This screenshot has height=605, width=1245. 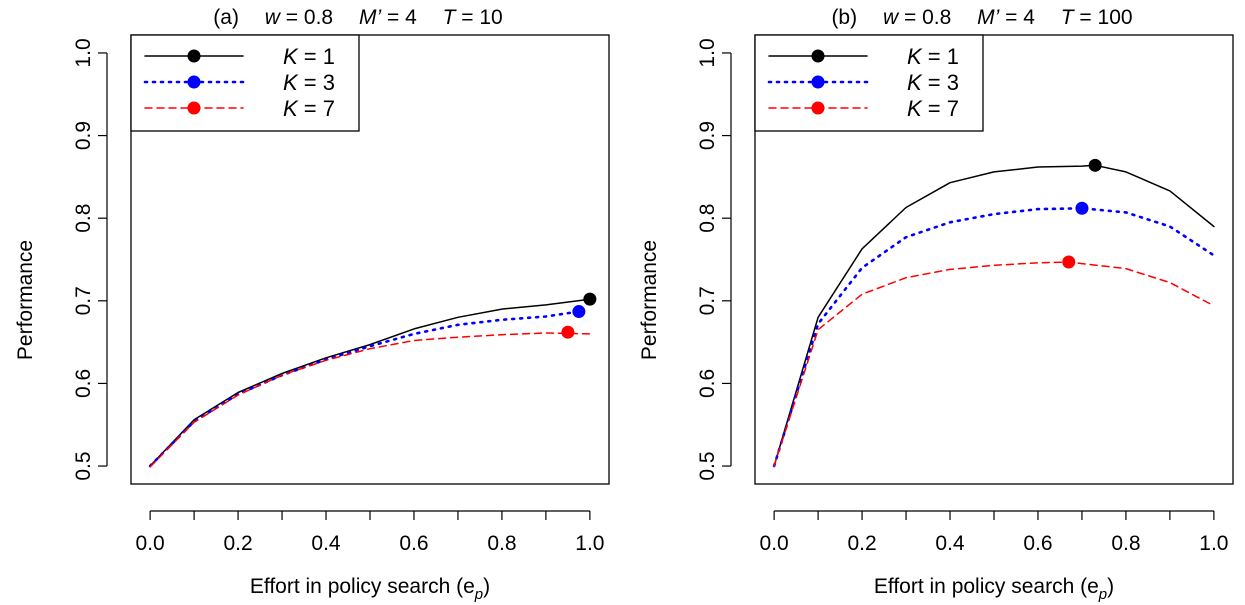 What do you see at coordinates (933, 108) in the screenshot?
I see `panel-b-legend-k7-label: K = 7` at bounding box center [933, 108].